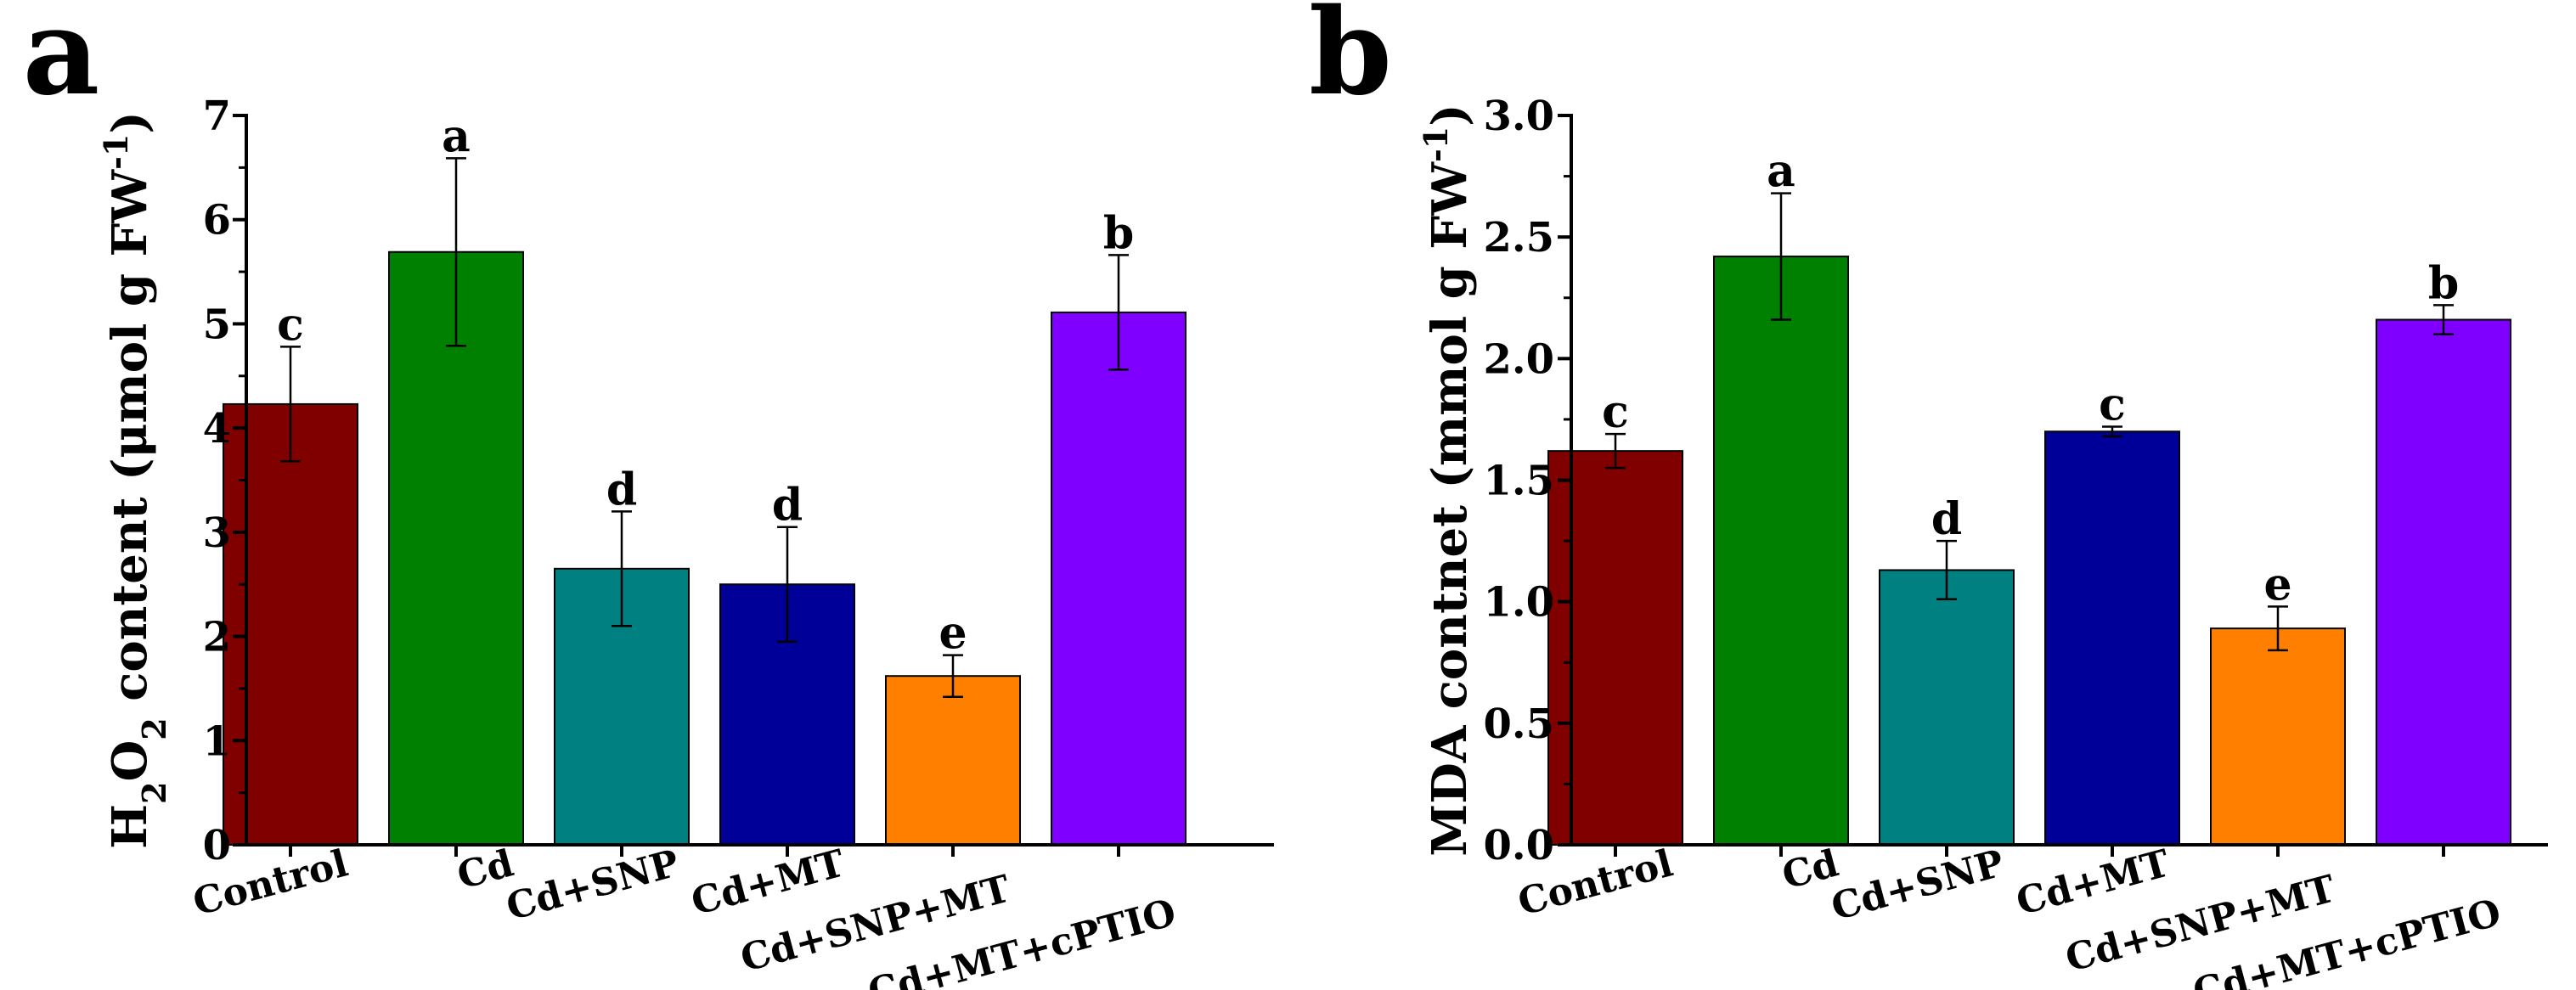  Describe the element at coordinates (135, 480) in the screenshot. I see `y-axis-title: H2O2 content (μmol g FW-1)` at that location.